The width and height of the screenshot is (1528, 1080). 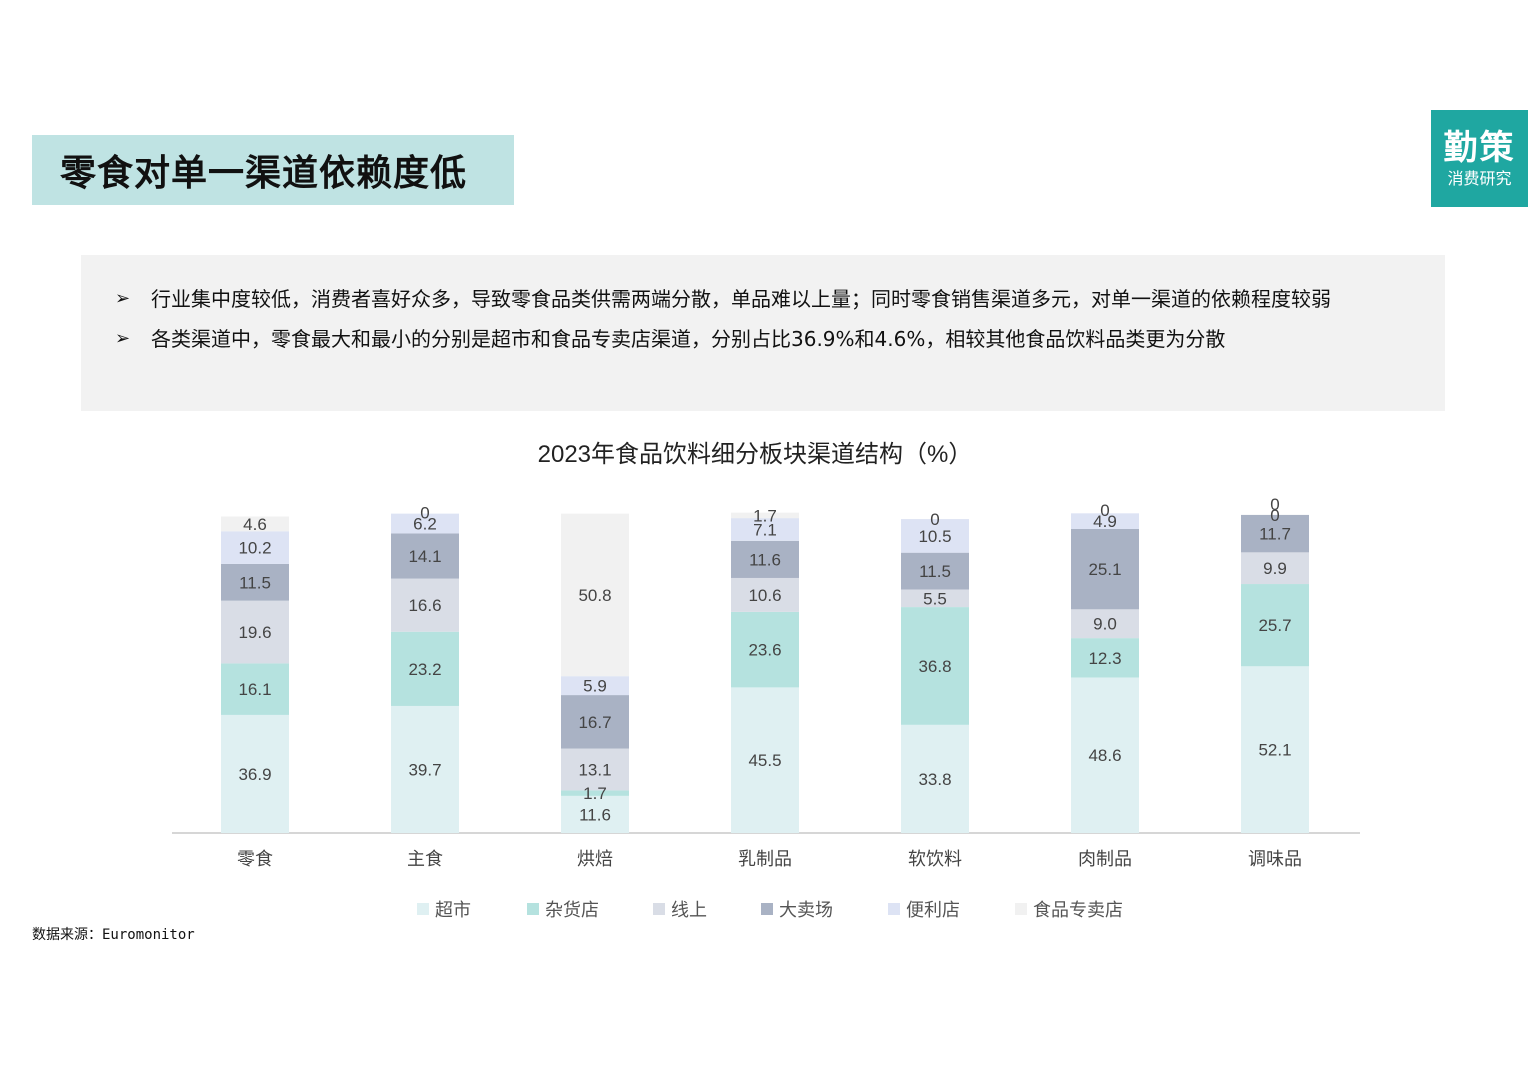 I want to click on legend-label: 大卖场, so click(x=806, y=910).